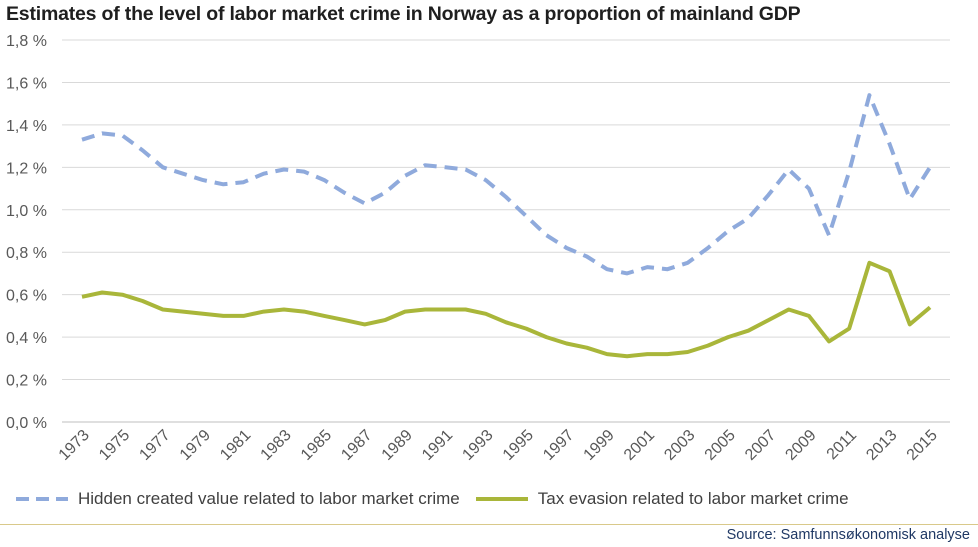  I want to click on x-tick-label: 2005, so click(720, 445).